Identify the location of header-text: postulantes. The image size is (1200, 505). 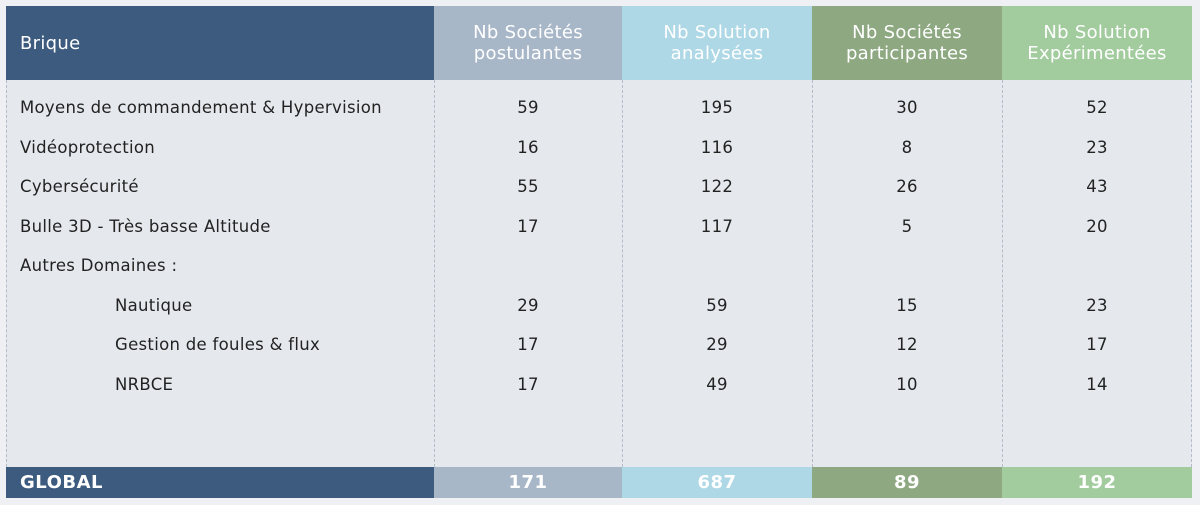
(528, 53).